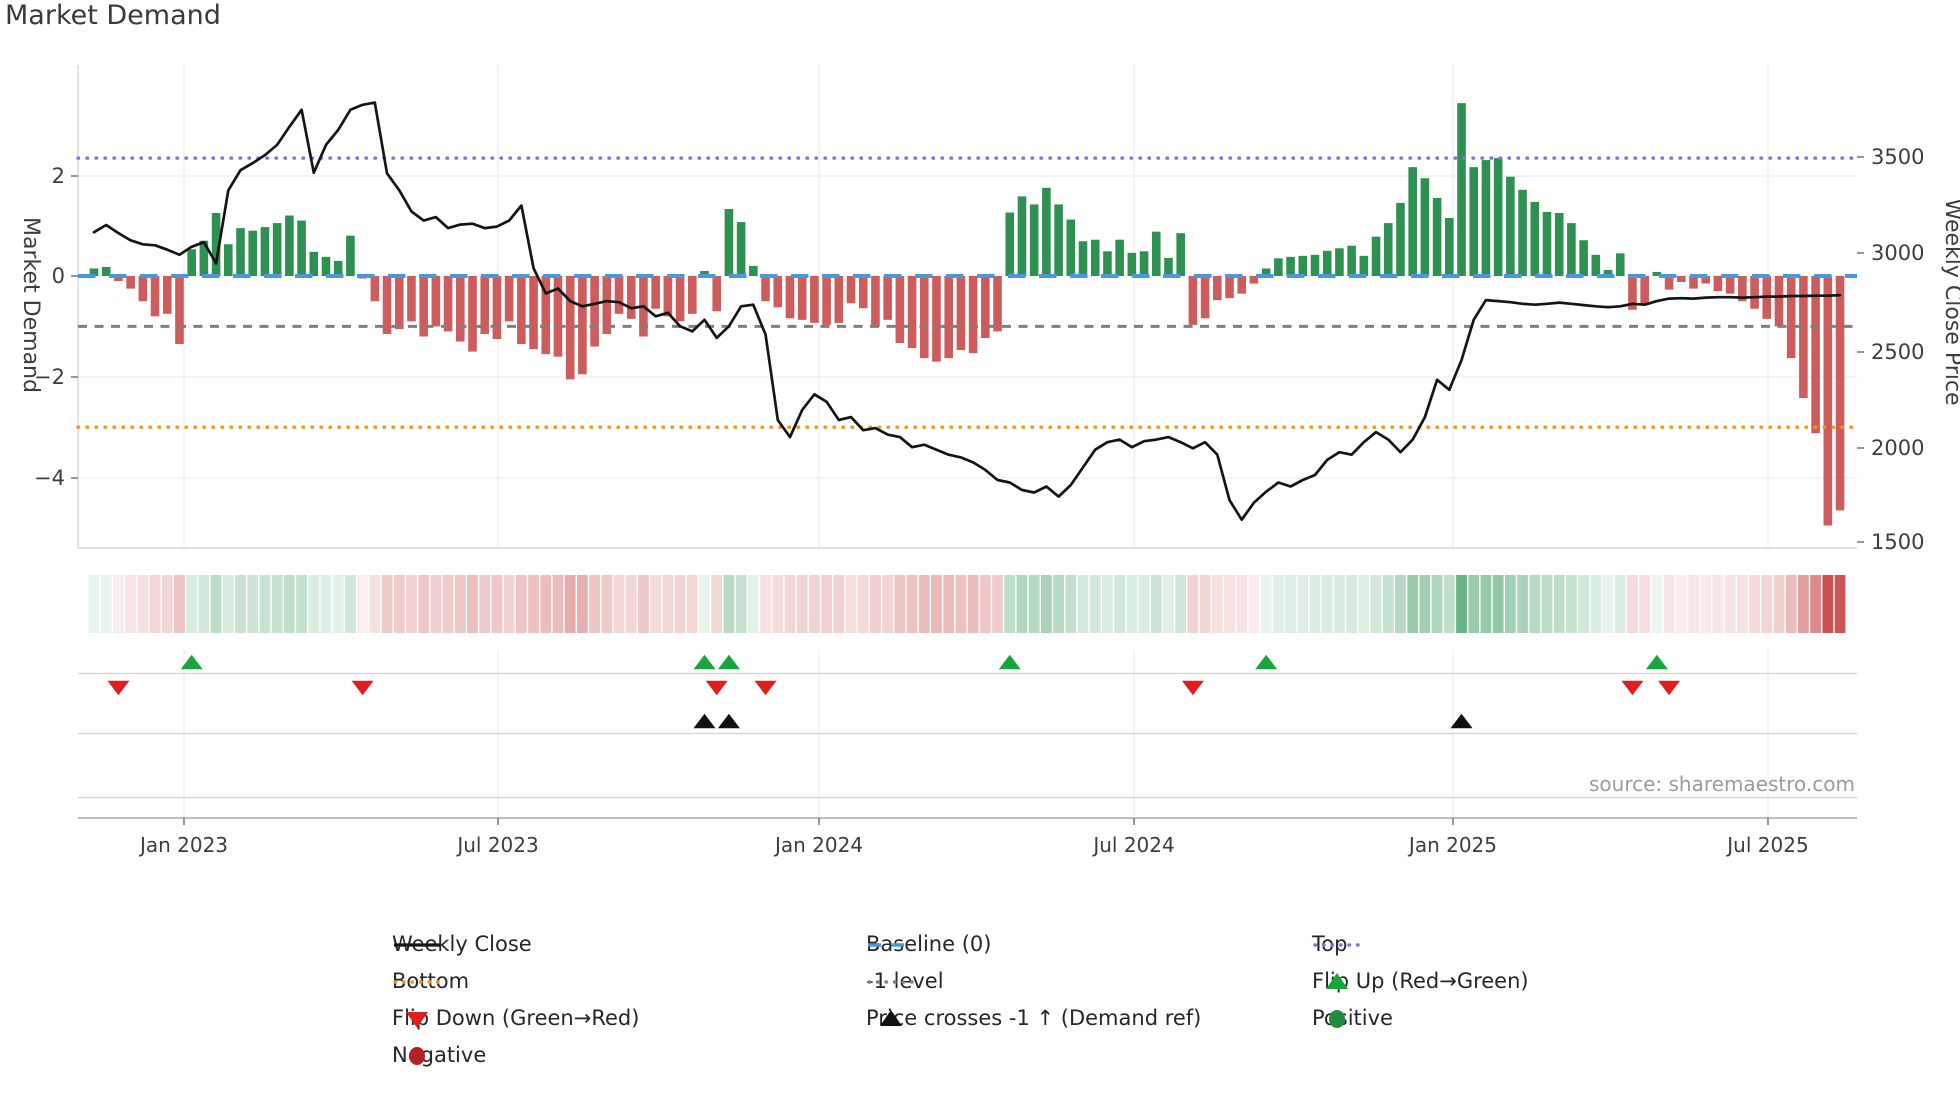 The image size is (1960, 1102). What do you see at coordinates (183, 845) in the screenshot?
I see `x-tick-label: Jan 2023` at bounding box center [183, 845].